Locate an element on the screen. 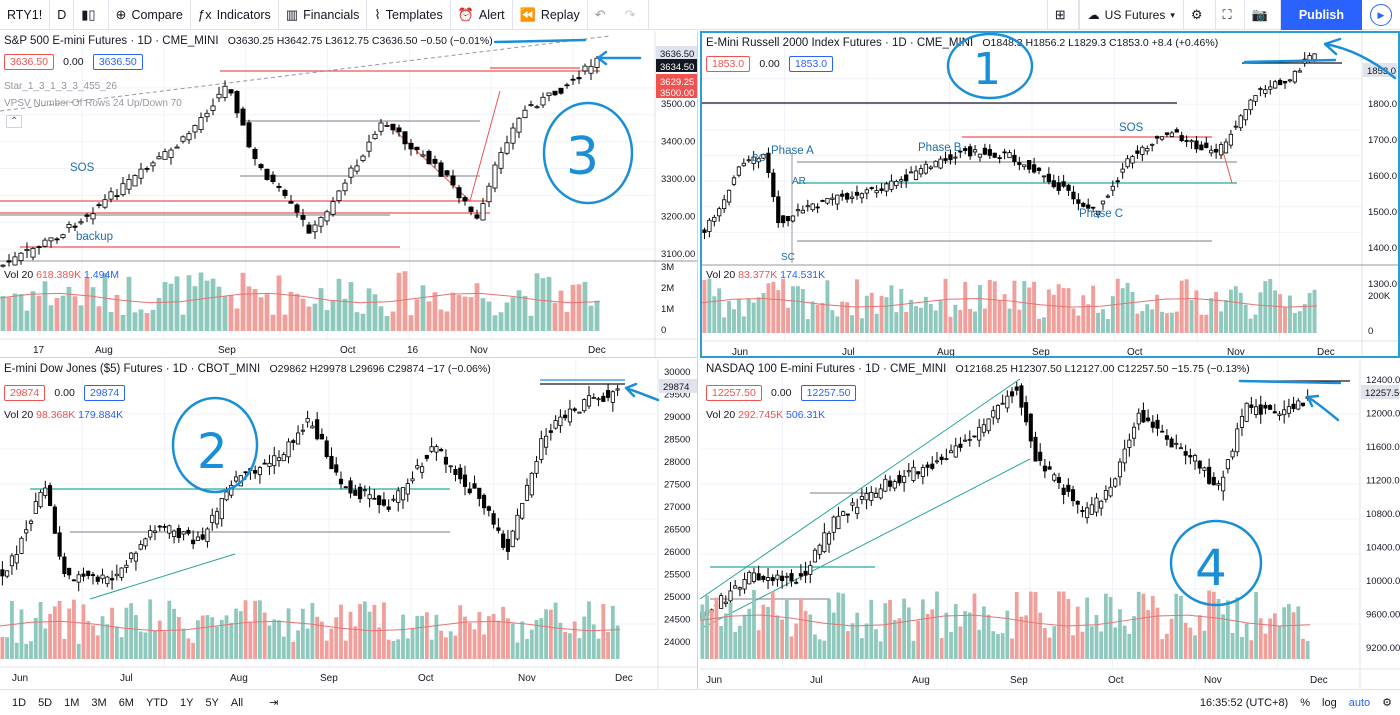 The height and width of the screenshot is (715, 1400). auto-toggle: auto is located at coordinates (1359, 702).